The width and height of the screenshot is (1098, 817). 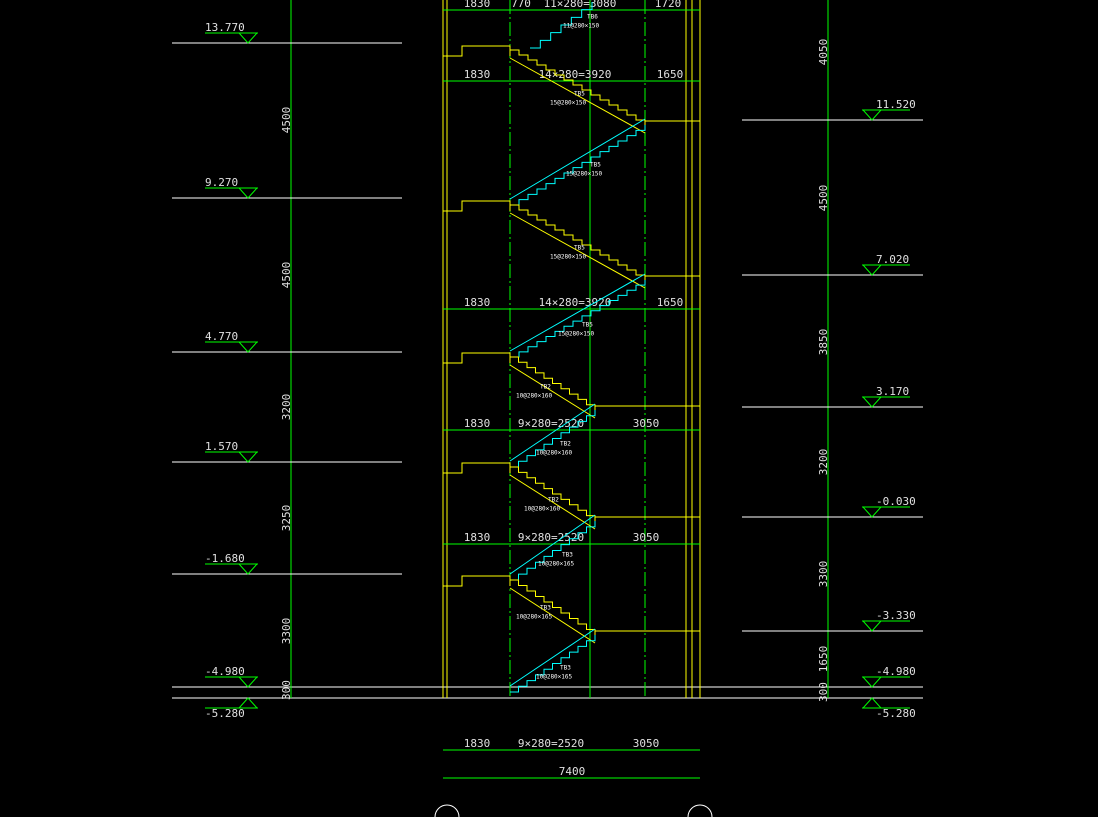 I want to click on level-label: -1.680, so click(x=225, y=558).